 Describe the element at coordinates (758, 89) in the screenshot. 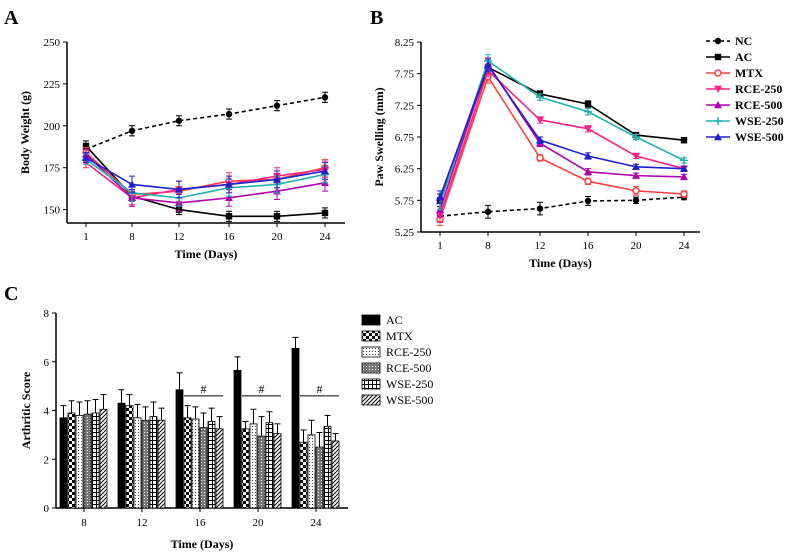

I see `legend-label: RCE-250` at that location.